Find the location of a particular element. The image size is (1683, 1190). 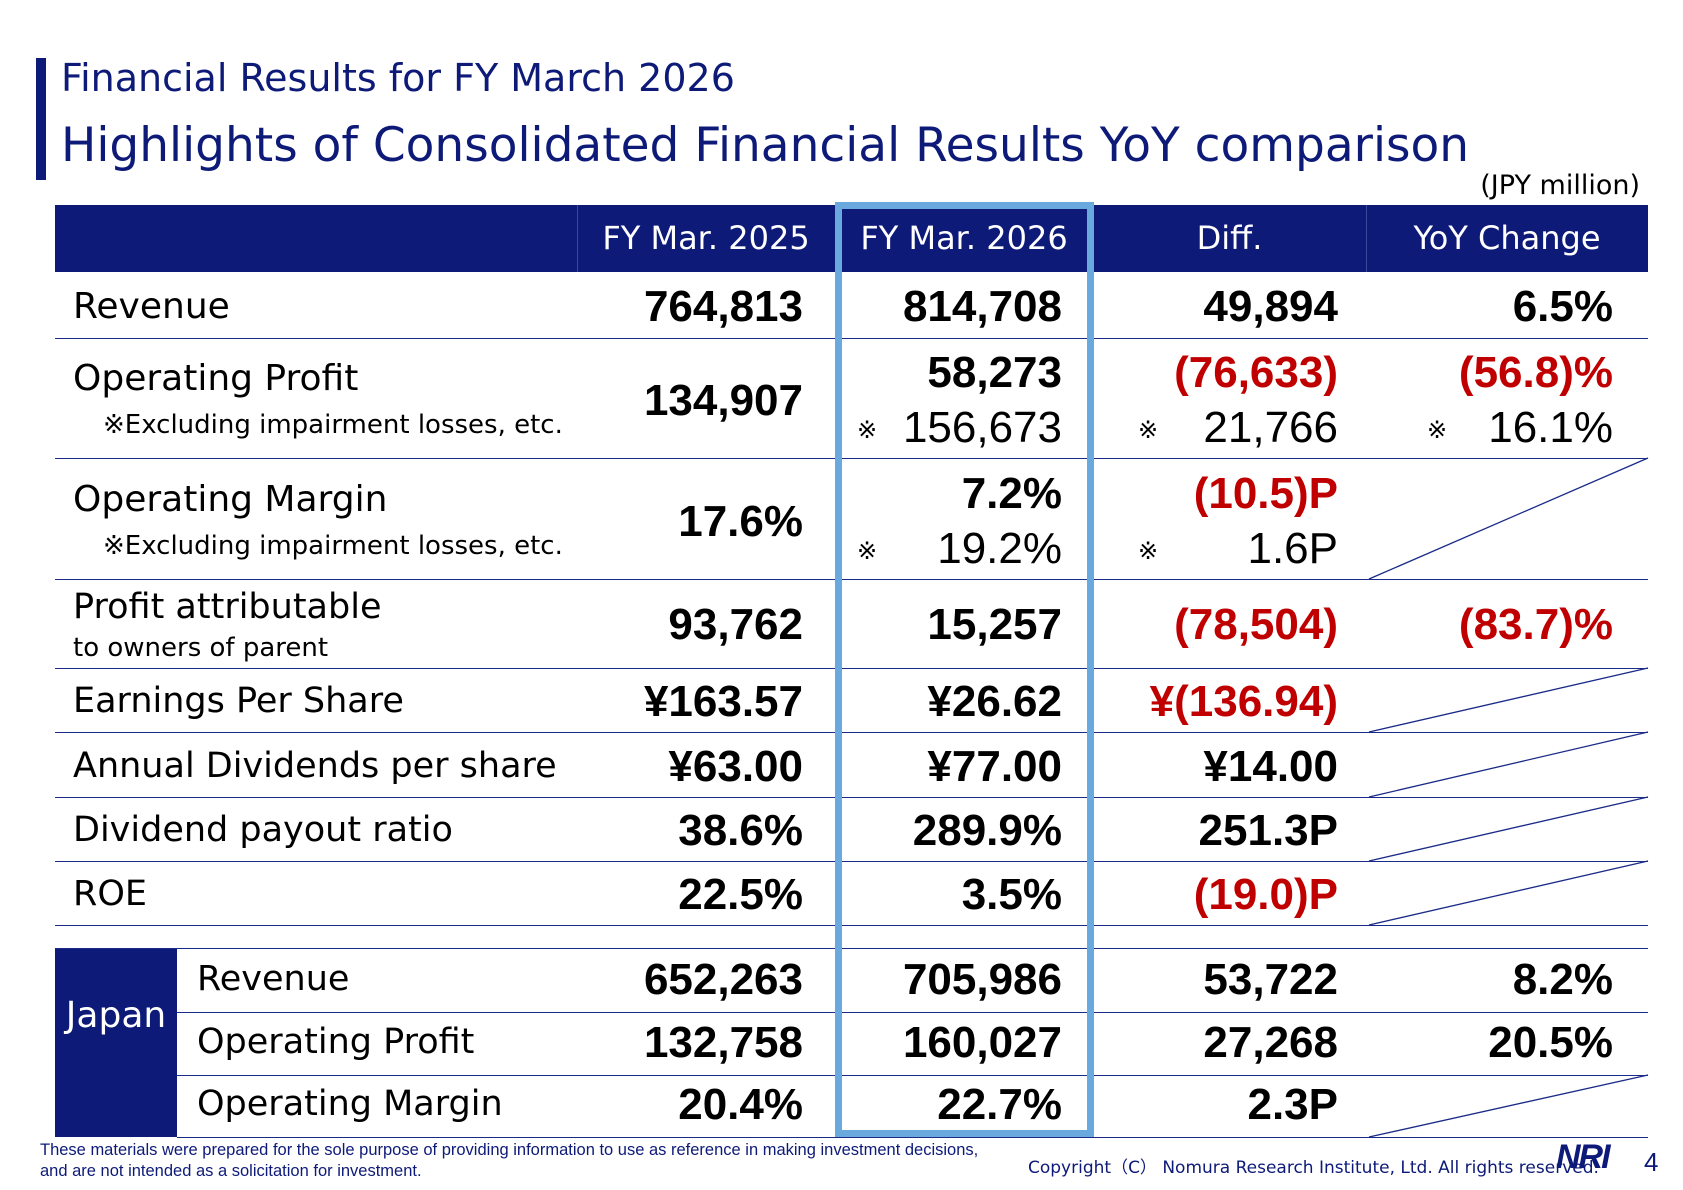

dividends-diff: ¥14.00 is located at coordinates (1270, 766).